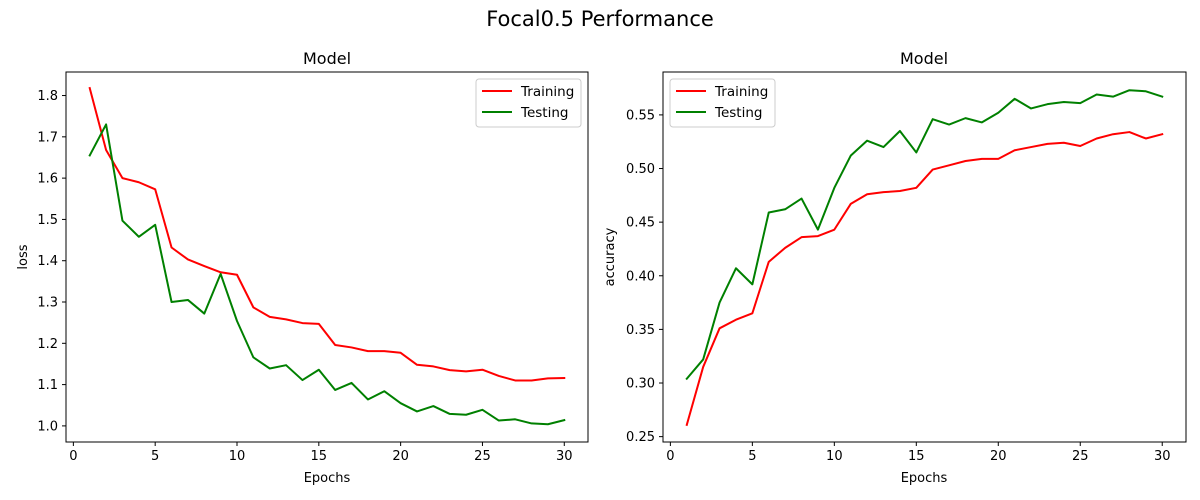 The image size is (1200, 500). What do you see at coordinates (544, 113) in the screenshot?
I see `loss-legend-testing-label: Testing` at bounding box center [544, 113].